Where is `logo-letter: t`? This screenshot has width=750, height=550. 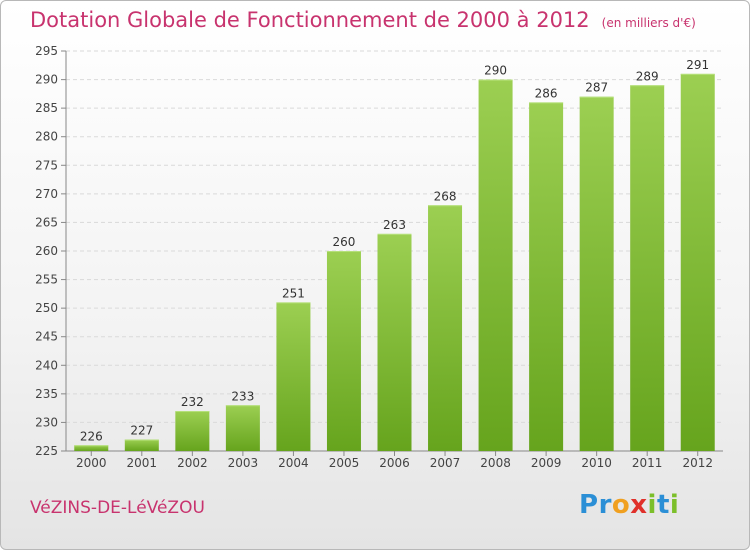
logo-letter: t is located at coordinates (663, 505).